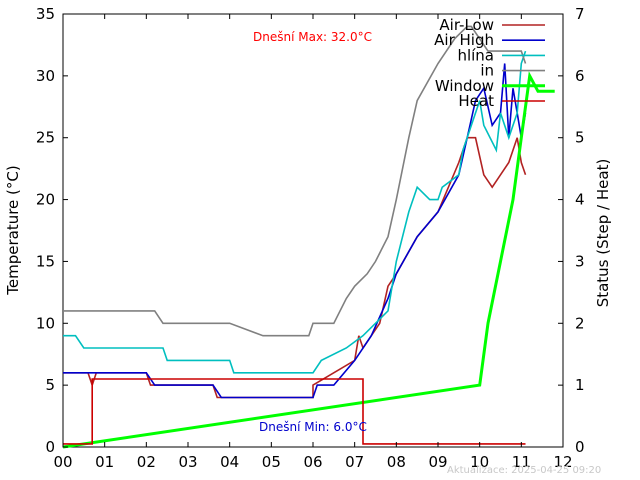  I want to click on y2-tick-label: 5, so click(580, 138).